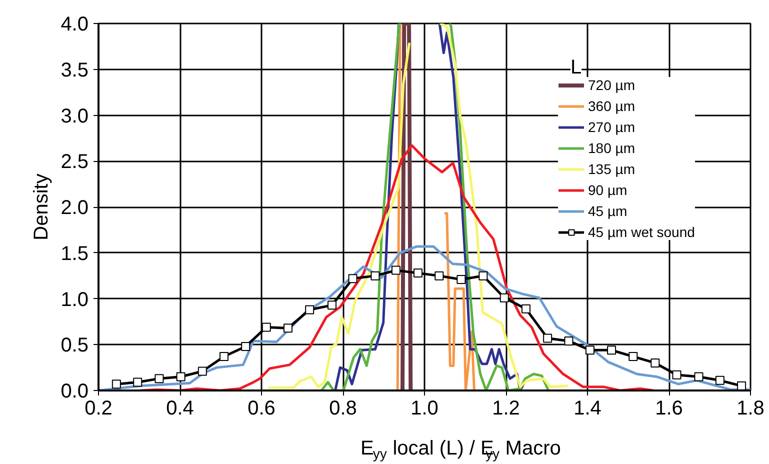 The image size is (769, 464). I want to click on x-tick-label: 1.8, so click(750, 409).